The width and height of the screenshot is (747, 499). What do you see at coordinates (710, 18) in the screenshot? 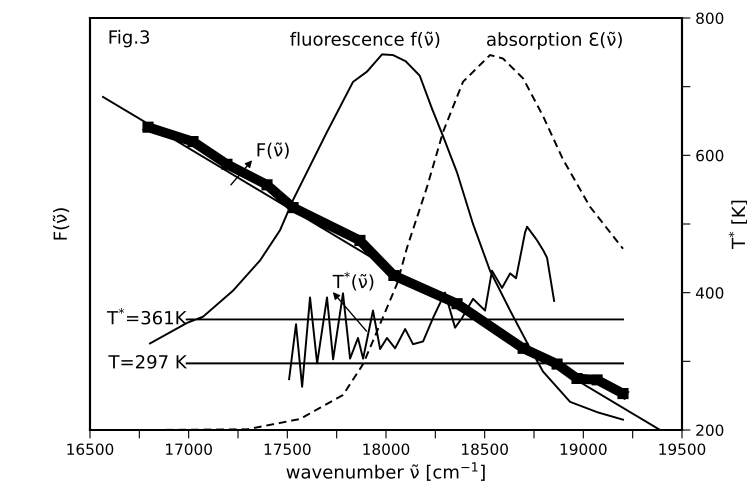
I see `y2-tick-label: 800` at bounding box center [710, 18].